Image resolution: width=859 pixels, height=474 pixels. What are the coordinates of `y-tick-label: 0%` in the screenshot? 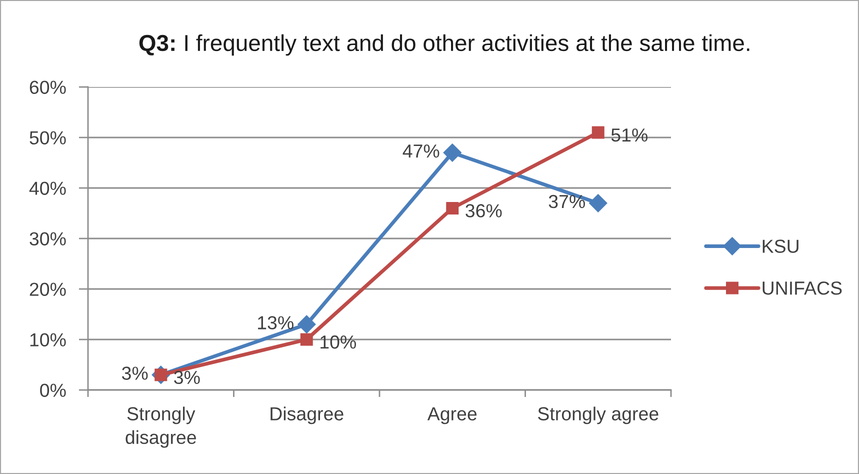 It's located at (53, 390).